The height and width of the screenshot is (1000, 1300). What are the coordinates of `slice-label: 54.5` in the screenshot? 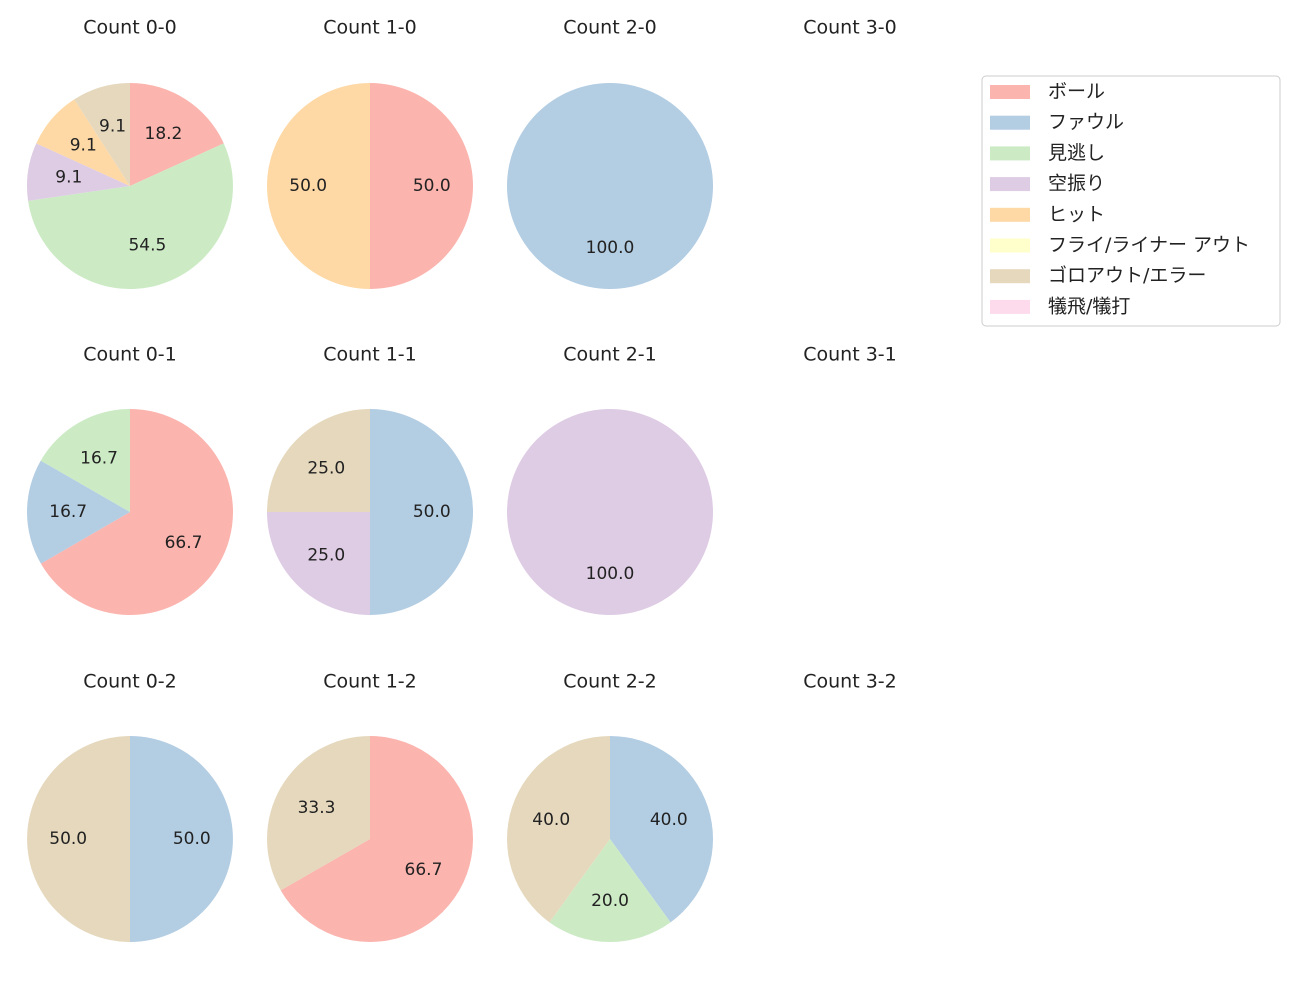 It's located at (147, 245).